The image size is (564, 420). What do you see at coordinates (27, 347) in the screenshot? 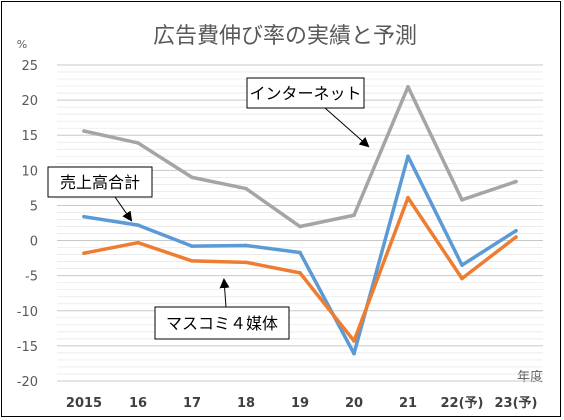
I see `y-tick-label: -15` at bounding box center [27, 347].